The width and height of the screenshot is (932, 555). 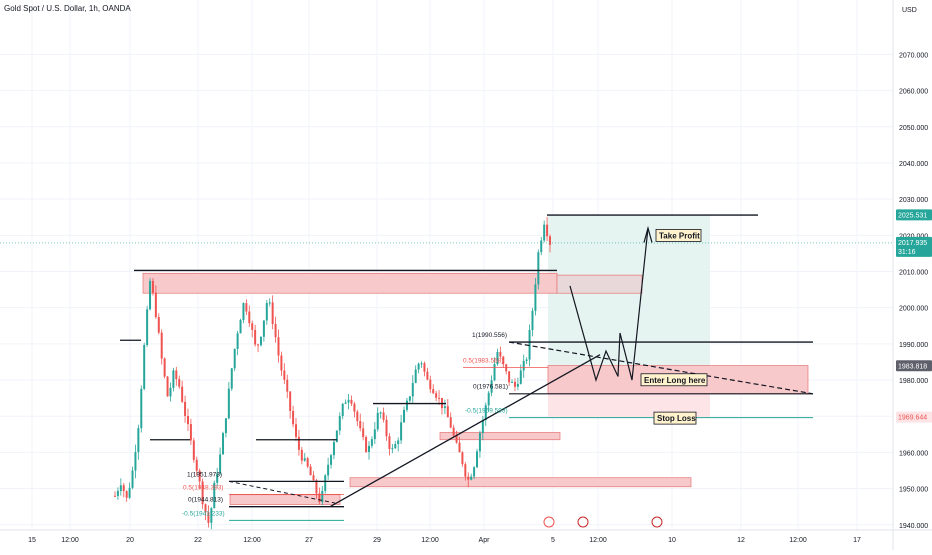 I want to click on x-tick-label: 12:00, so click(x=430, y=540).